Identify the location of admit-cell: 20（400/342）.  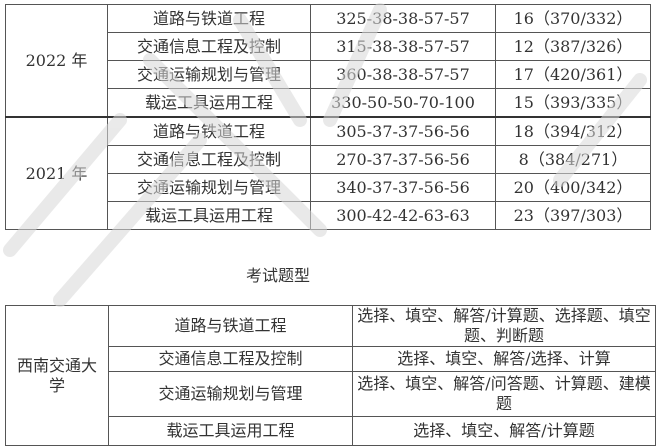
(573, 187).